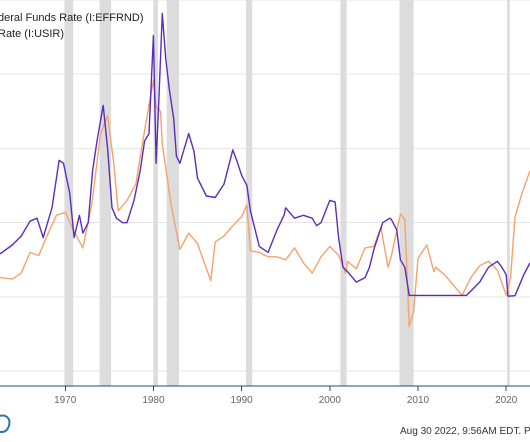 The height and width of the screenshot is (442, 530). I want to click on x-tick-label-3: 2000, so click(330, 400).